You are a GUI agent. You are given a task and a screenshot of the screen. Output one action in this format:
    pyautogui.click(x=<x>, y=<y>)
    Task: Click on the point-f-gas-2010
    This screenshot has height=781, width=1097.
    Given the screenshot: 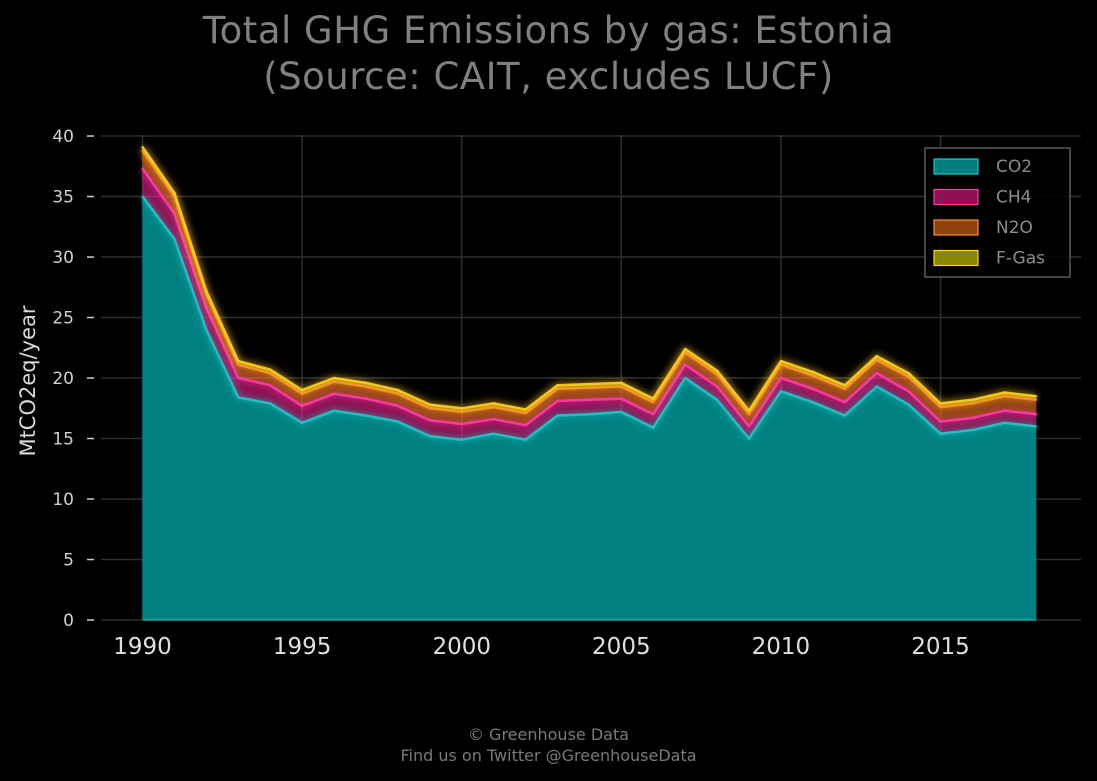 What is the action you would take?
    pyautogui.click(x=781, y=361)
    